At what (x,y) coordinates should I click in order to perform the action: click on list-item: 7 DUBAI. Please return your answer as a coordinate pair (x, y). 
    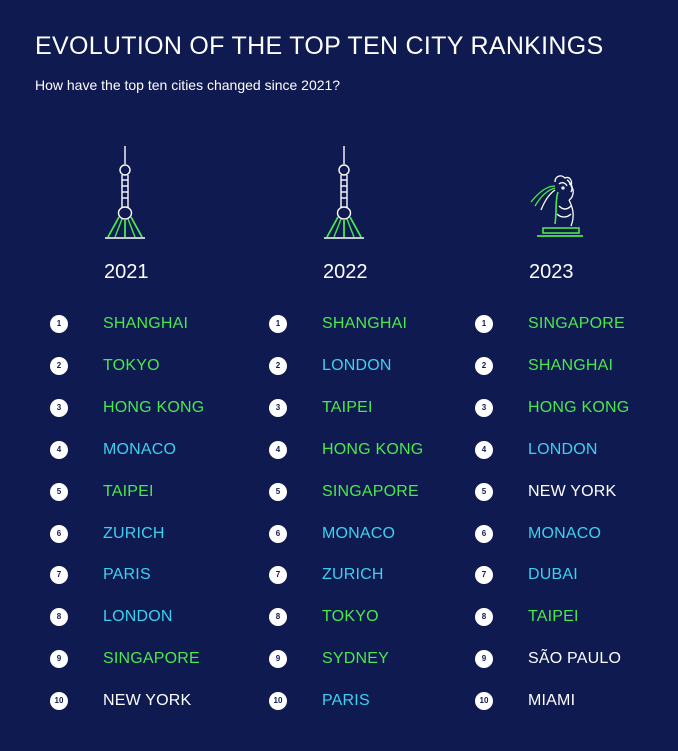
    Looking at the image, I should click on (575, 576).